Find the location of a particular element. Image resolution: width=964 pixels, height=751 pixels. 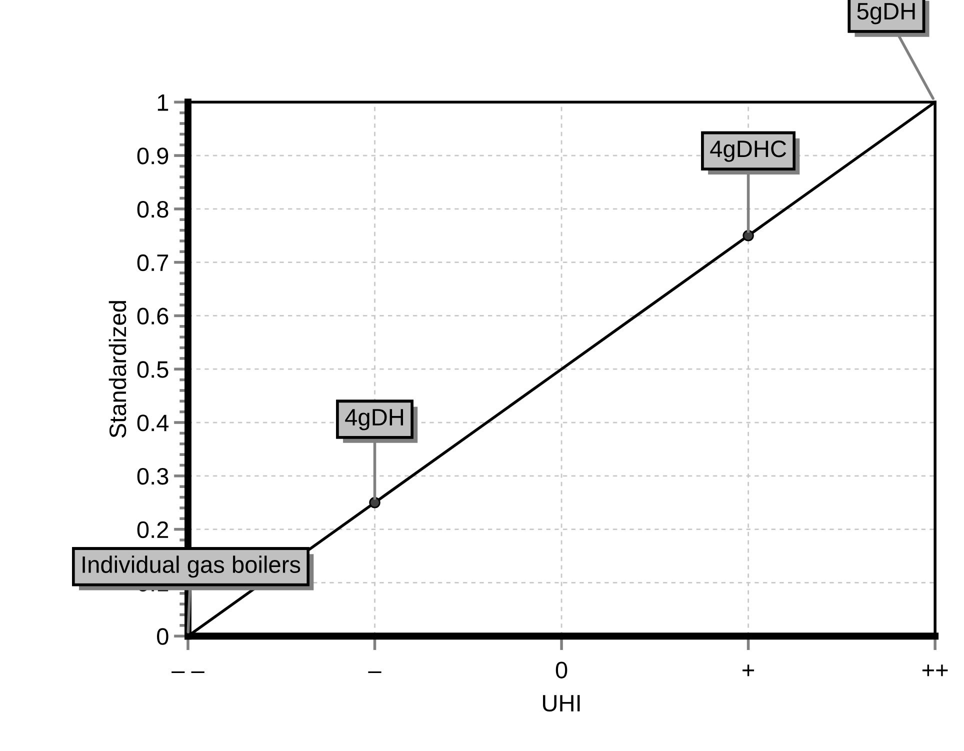

x-tick-label: + is located at coordinates (748, 670).